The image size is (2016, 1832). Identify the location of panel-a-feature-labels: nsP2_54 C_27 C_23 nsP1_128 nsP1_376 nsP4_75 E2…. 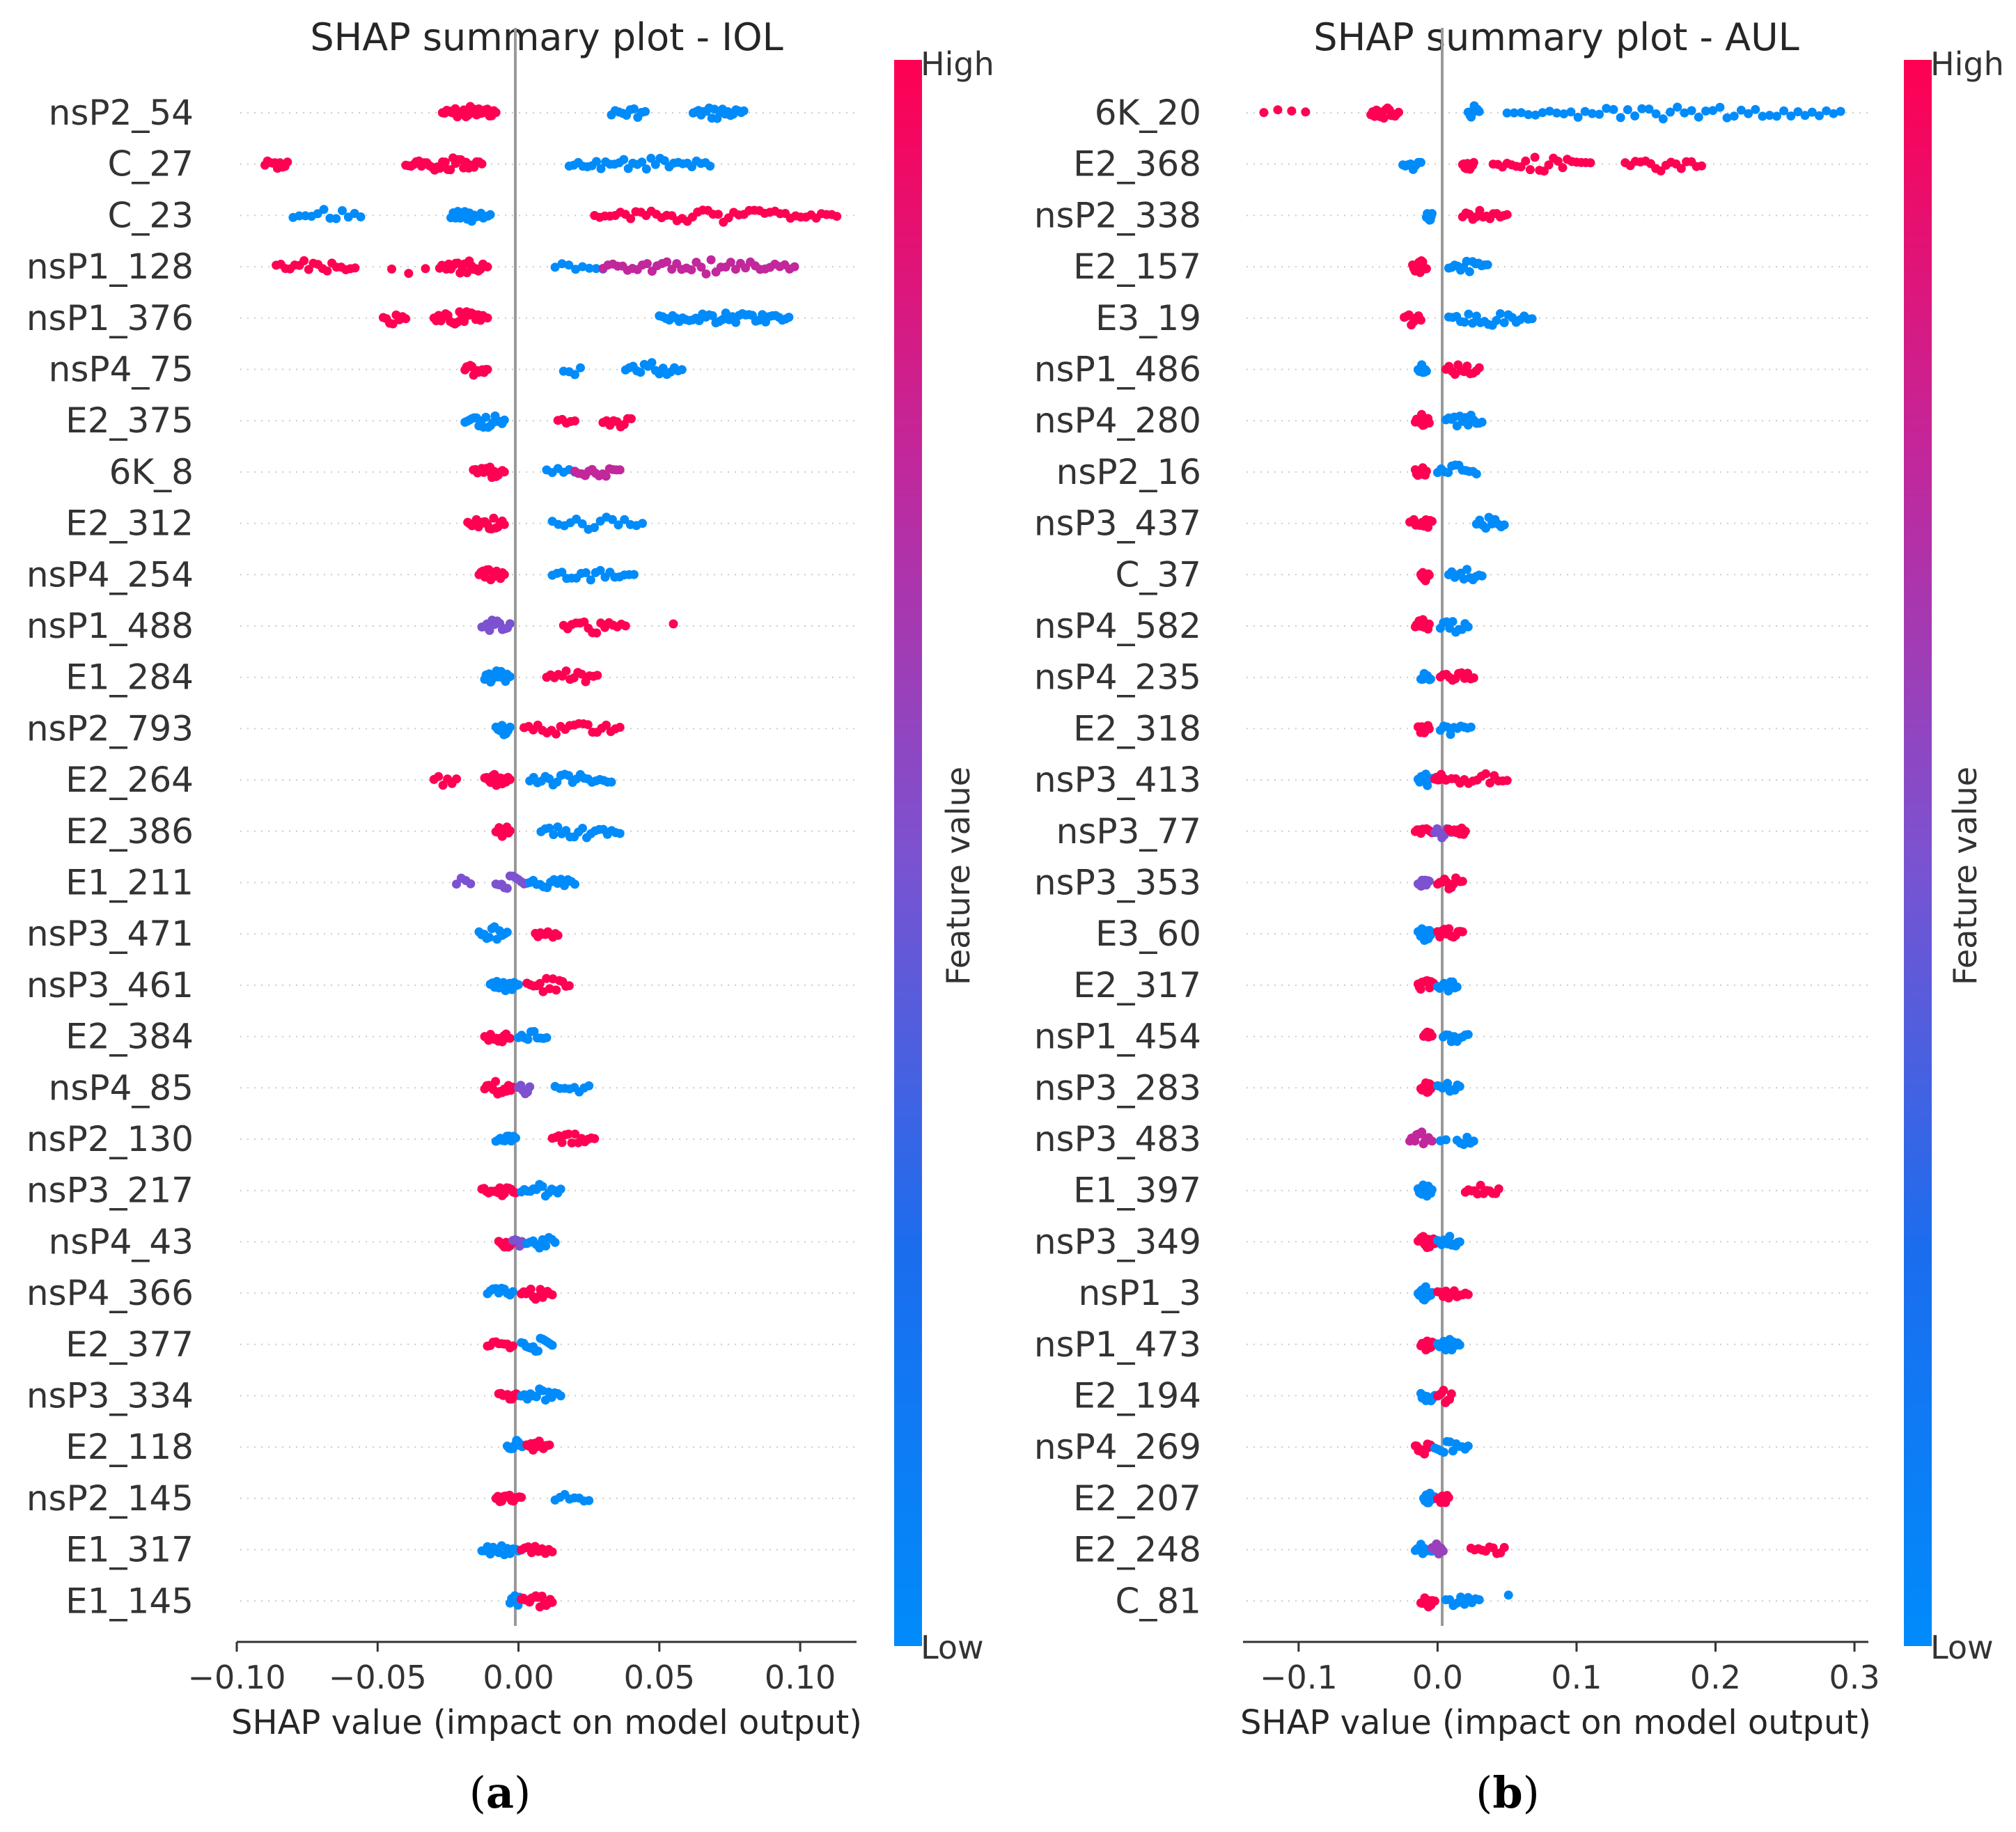
(110, 857).